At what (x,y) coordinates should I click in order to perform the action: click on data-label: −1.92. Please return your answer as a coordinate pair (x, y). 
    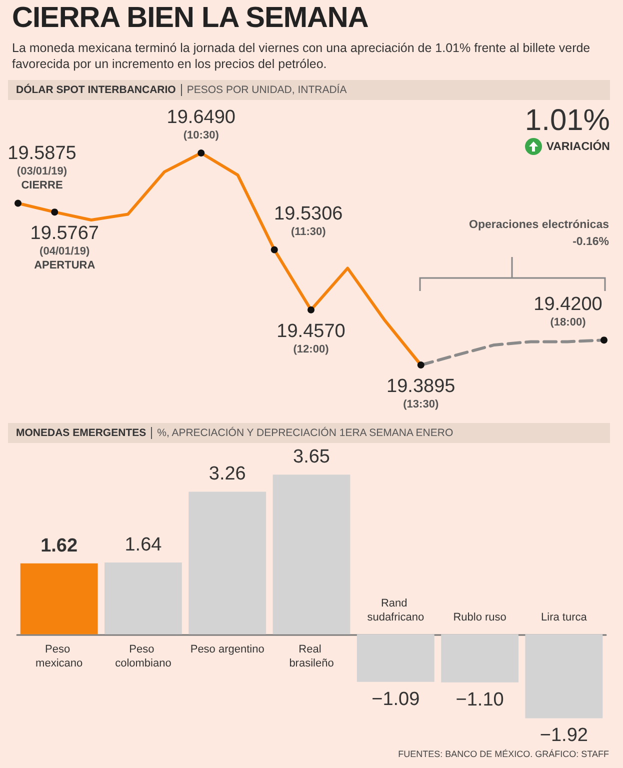
    Looking at the image, I should click on (564, 735).